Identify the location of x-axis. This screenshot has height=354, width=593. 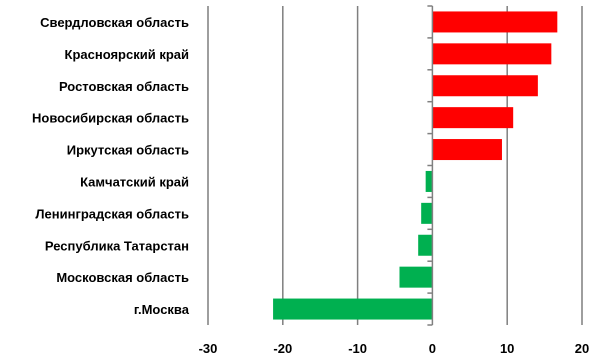
(430, 165).